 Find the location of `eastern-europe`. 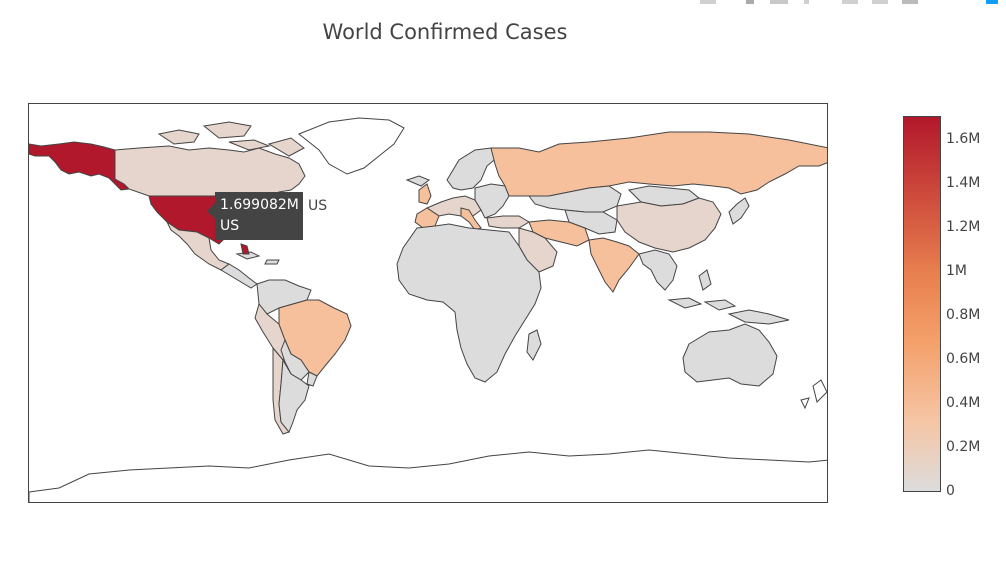

eastern-europe is located at coordinates (492, 201).